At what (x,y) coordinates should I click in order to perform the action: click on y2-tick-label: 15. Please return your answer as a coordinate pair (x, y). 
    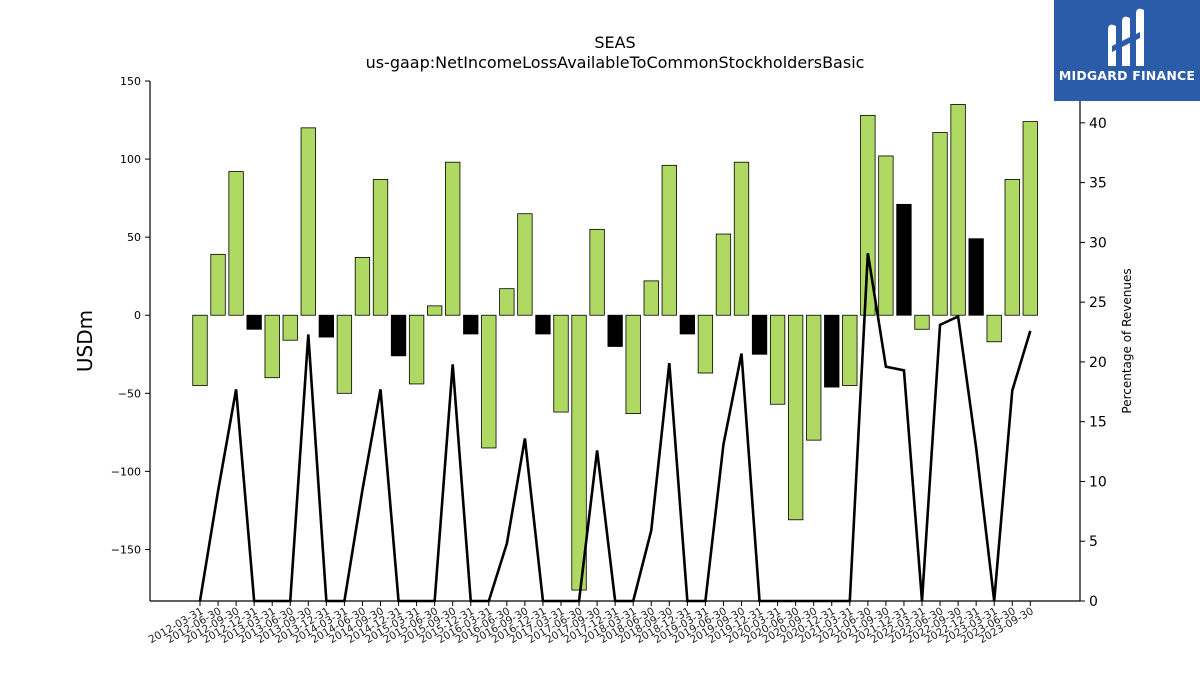
    Looking at the image, I should click on (1098, 423).